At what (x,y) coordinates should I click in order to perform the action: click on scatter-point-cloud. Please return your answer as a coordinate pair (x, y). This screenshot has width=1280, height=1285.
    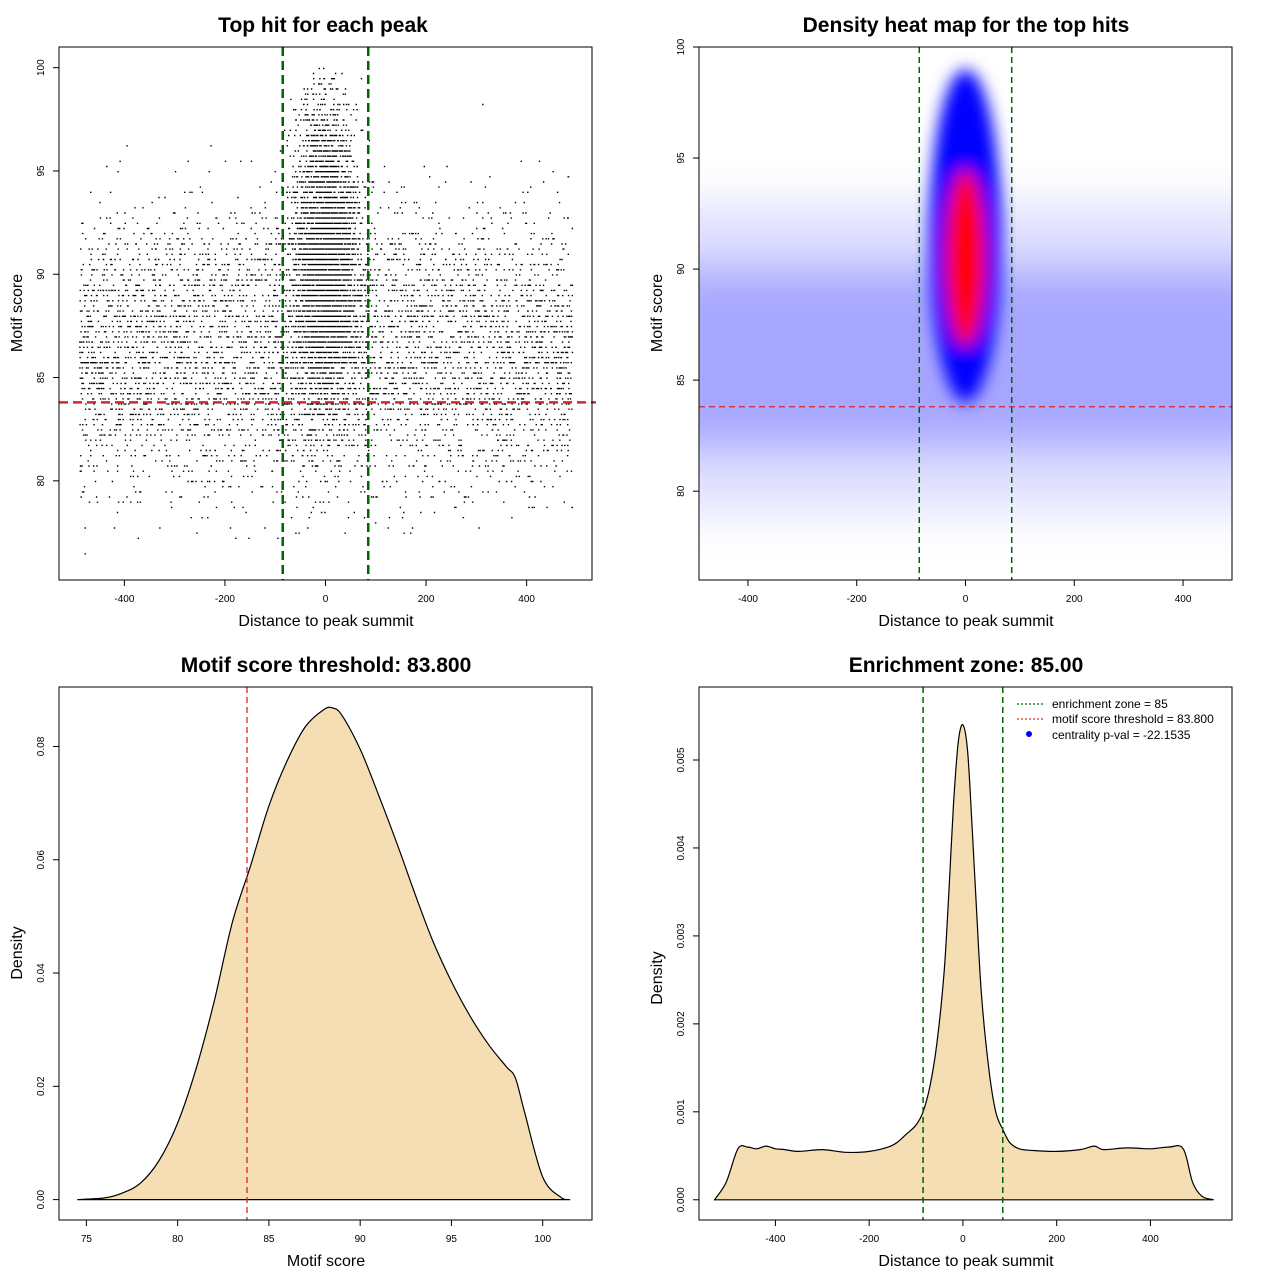
    Looking at the image, I should click on (326, 311).